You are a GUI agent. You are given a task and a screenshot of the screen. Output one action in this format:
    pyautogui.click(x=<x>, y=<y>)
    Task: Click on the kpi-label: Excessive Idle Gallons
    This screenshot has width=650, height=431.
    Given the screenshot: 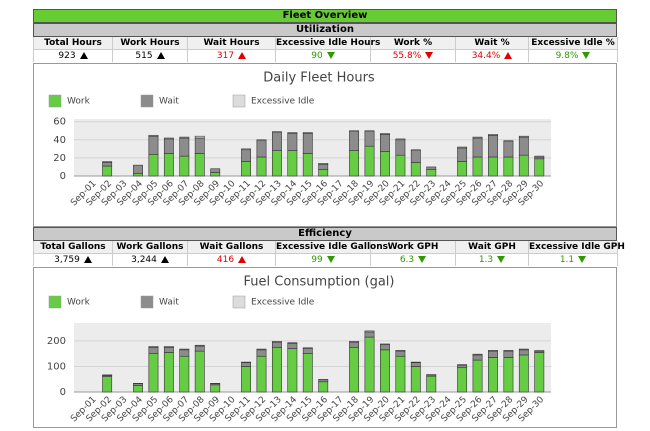 What is the action you would take?
    pyautogui.click(x=323, y=247)
    